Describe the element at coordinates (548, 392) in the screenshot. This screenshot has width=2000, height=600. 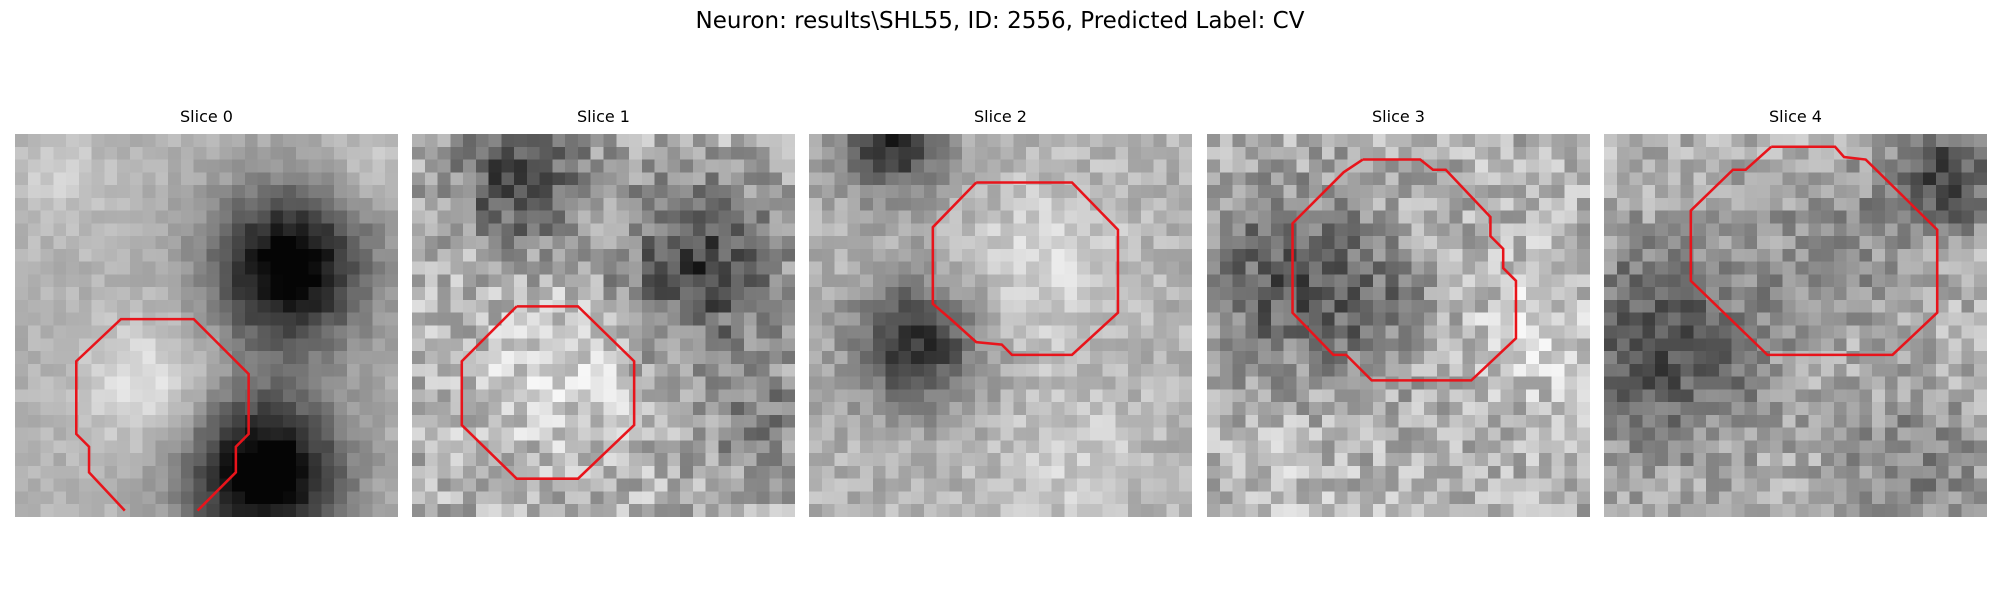
I see `contour` at that location.